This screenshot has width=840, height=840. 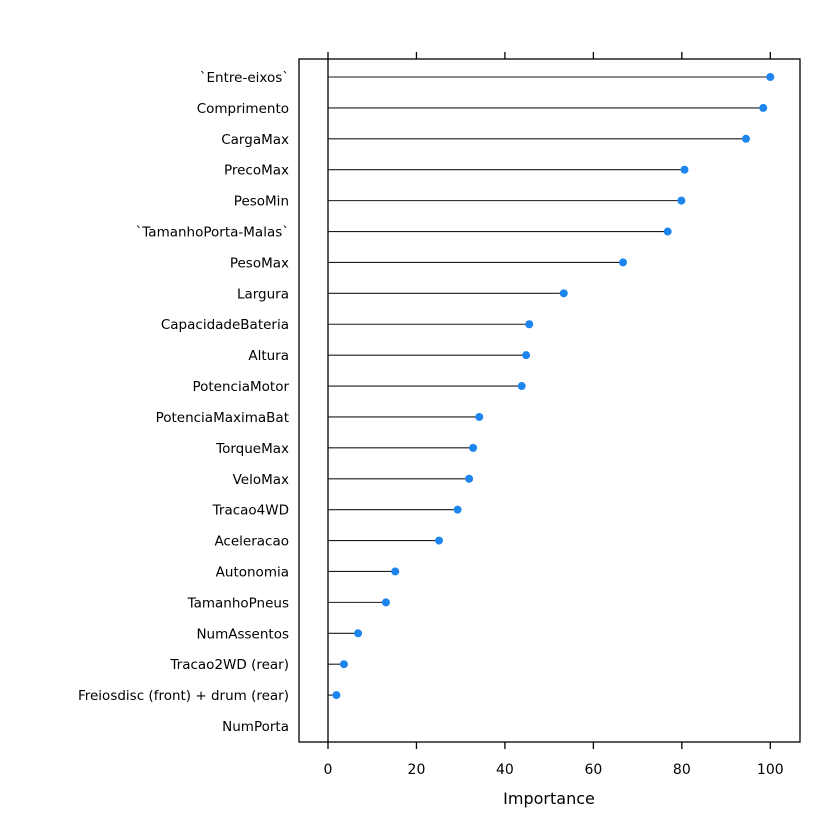 I want to click on category-label: PesoMin, so click(x=261, y=202).